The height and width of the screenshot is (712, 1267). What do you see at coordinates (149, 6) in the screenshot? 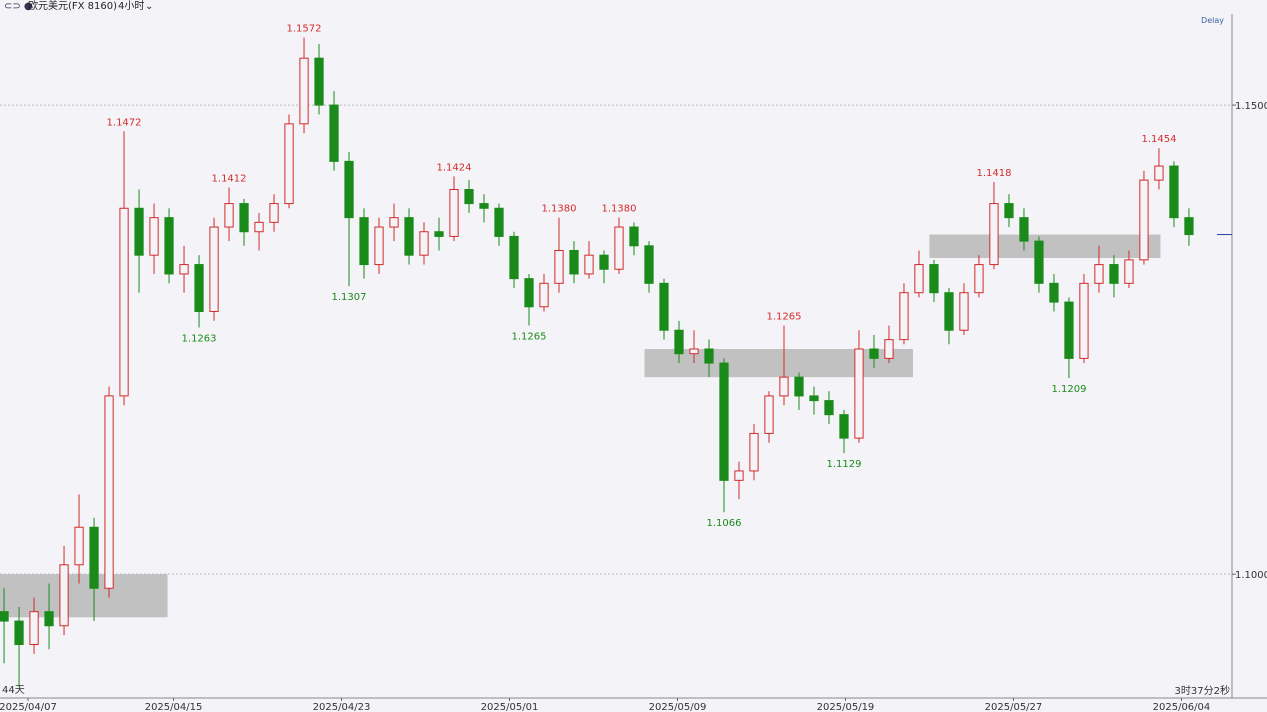
I see `period-dropdown: ⌄` at bounding box center [149, 6].